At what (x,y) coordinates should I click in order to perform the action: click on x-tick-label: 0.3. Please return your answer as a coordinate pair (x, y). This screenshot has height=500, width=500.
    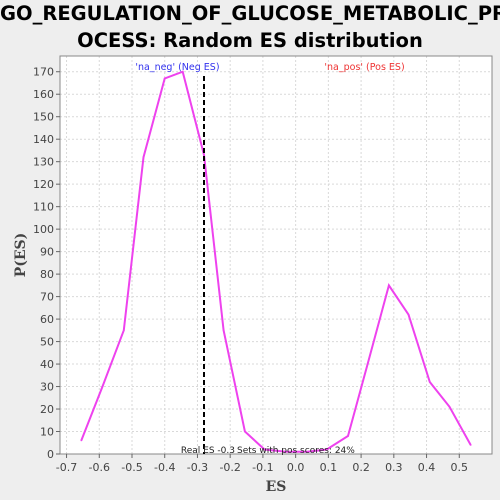
    Looking at the image, I should click on (394, 467).